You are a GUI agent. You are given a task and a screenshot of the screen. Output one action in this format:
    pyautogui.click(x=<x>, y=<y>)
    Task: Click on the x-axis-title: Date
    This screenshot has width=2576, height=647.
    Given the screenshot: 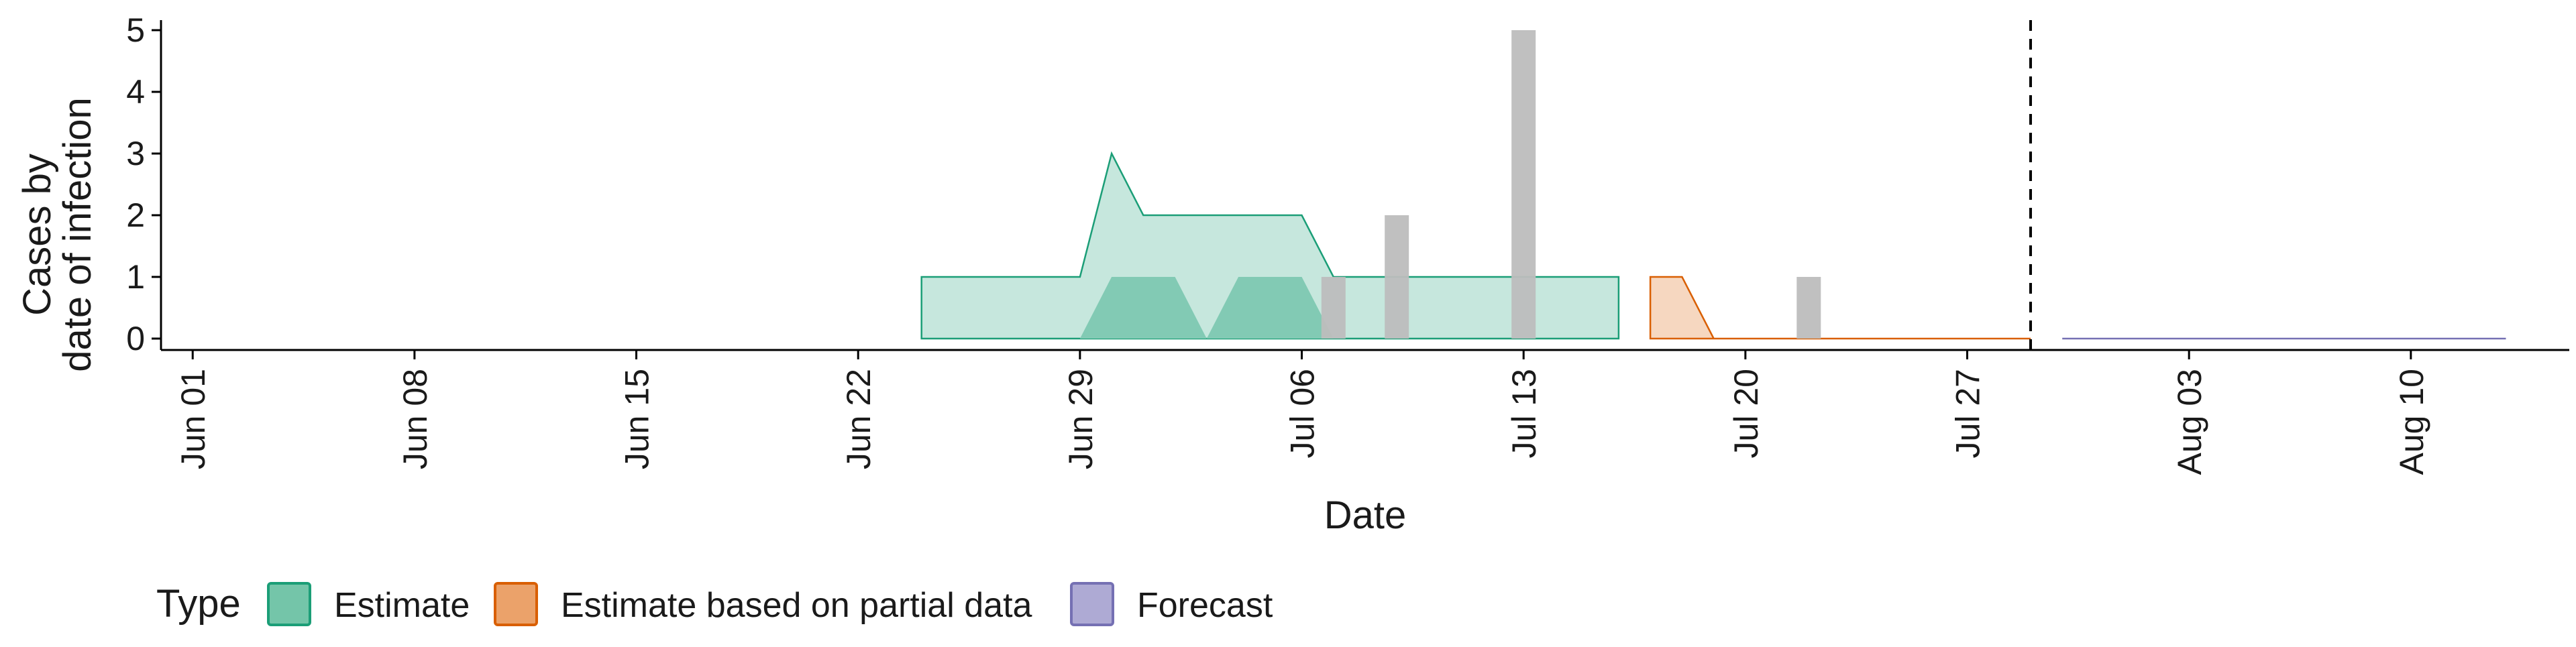 What is the action you would take?
    pyautogui.click(x=1365, y=515)
    